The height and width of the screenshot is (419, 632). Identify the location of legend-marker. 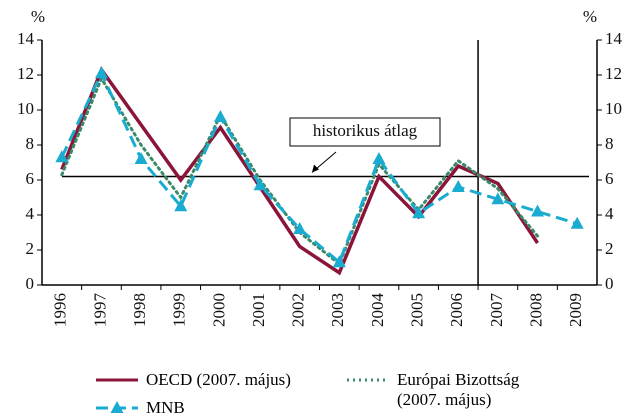
(117, 407).